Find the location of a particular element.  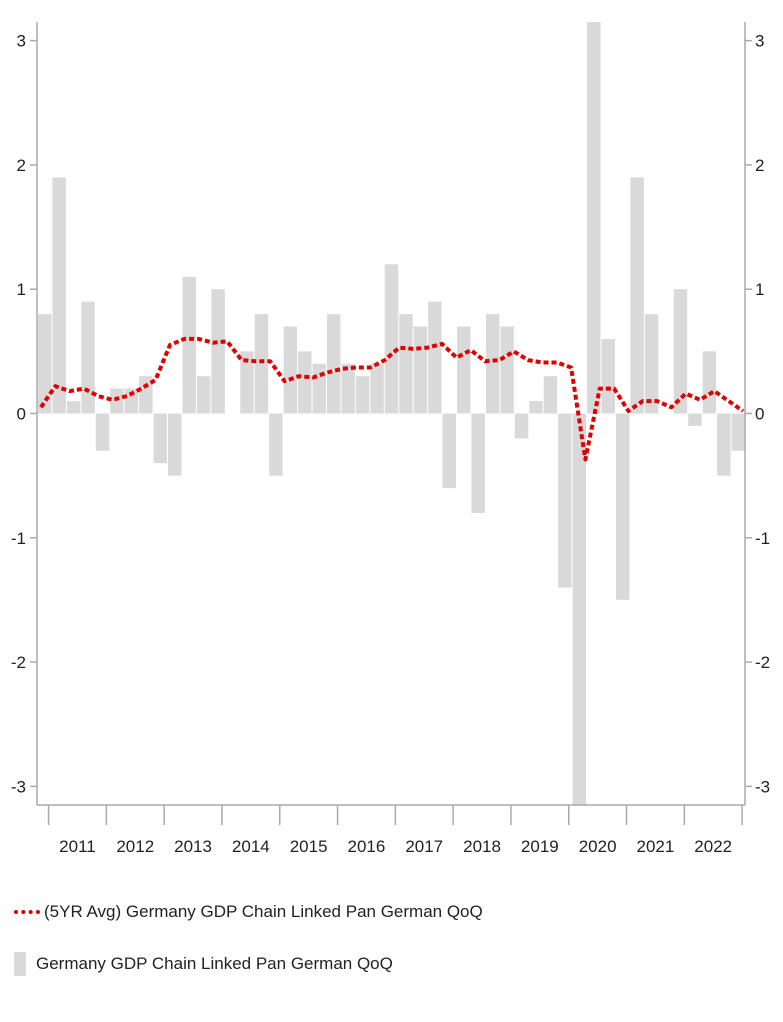

avg-line is located at coordinates (392, 399).